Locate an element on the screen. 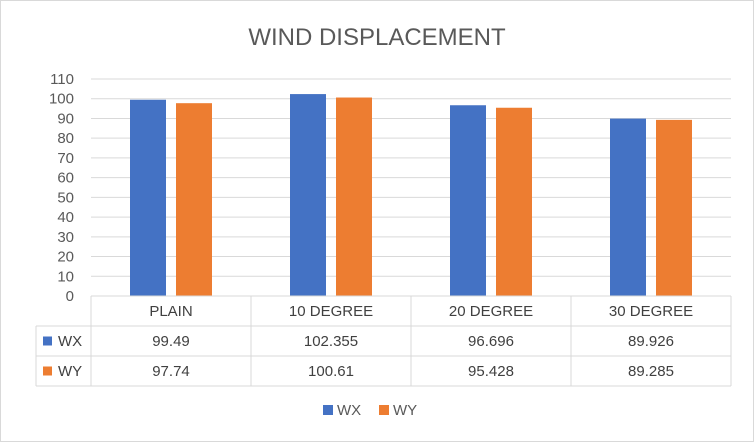  data-label: 99.49 is located at coordinates (171, 341).